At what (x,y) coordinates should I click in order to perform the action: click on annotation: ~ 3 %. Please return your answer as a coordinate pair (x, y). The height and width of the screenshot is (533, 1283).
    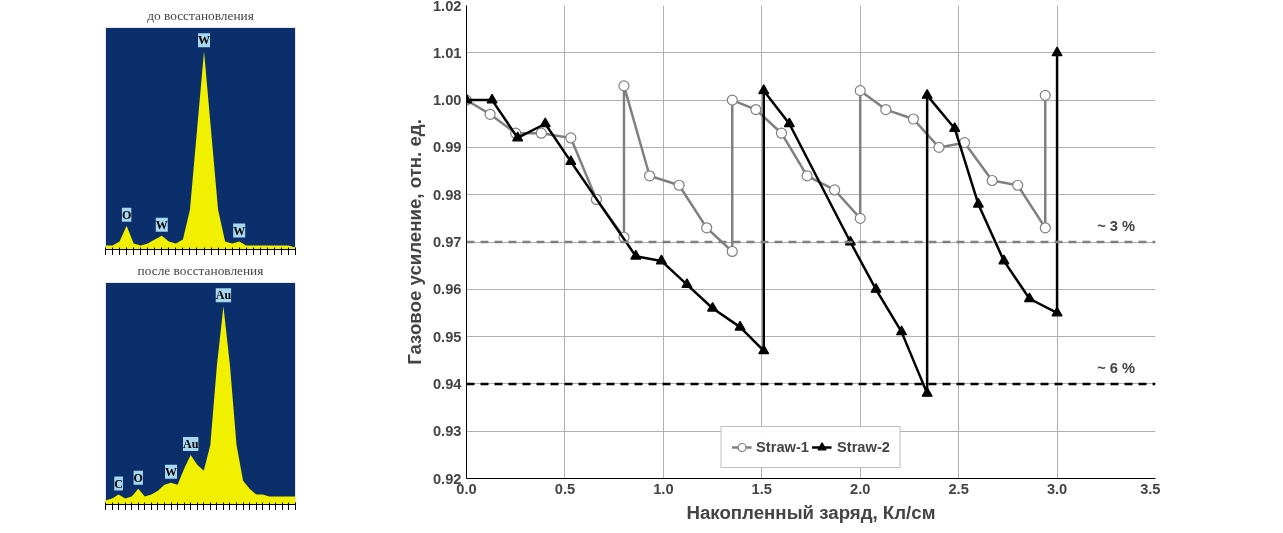
    Looking at the image, I should click on (1116, 226).